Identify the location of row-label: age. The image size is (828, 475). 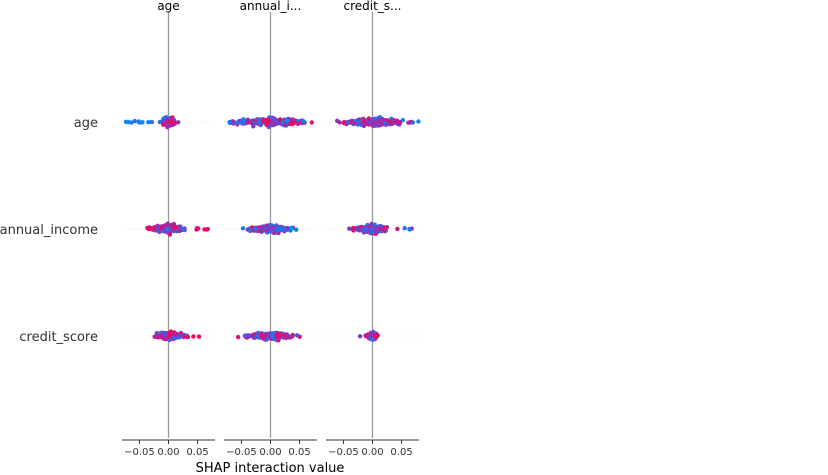
(86, 123).